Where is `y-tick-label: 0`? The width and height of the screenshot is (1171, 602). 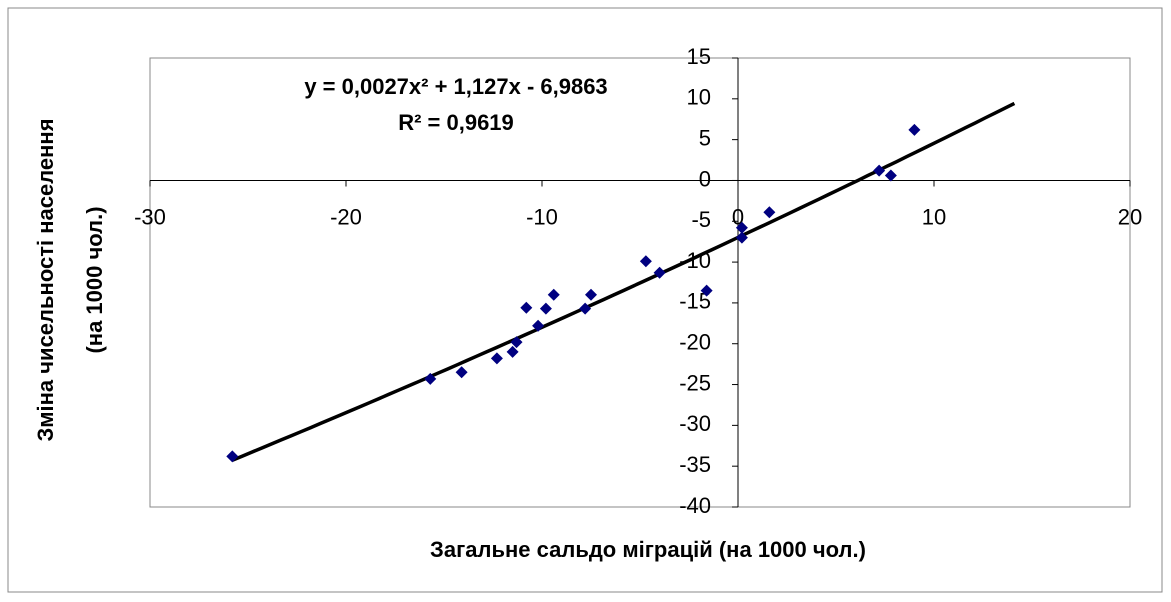 y-tick-label: 0 is located at coordinates (705, 178).